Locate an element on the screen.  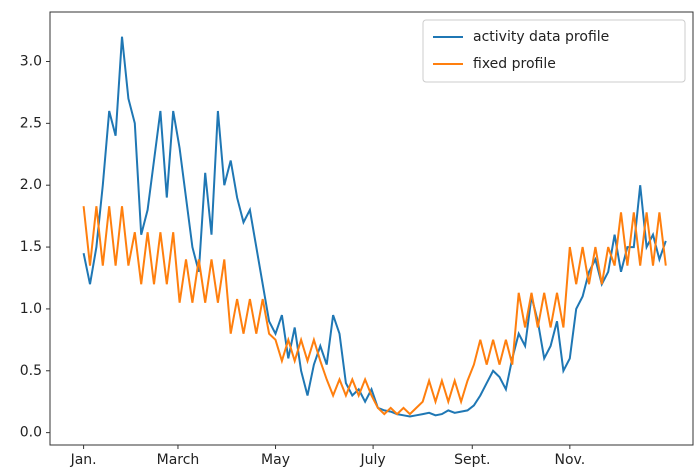
y-tick-label: 0.5 is located at coordinates (31, 371).